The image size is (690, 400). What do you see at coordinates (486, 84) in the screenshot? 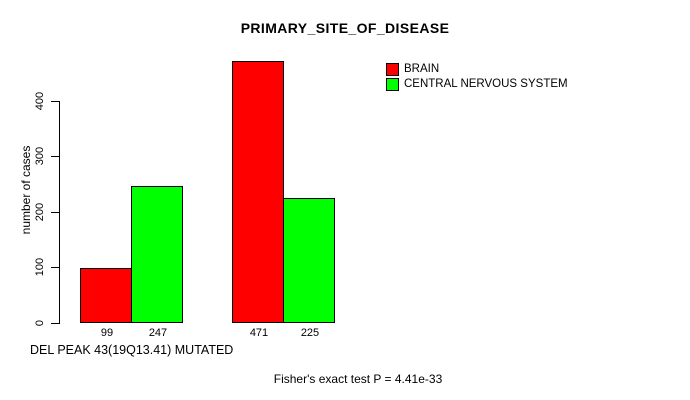
I see `legend-label-central-nervous-system: CENTRAL NERVOUS SYSTEM` at bounding box center [486, 84].